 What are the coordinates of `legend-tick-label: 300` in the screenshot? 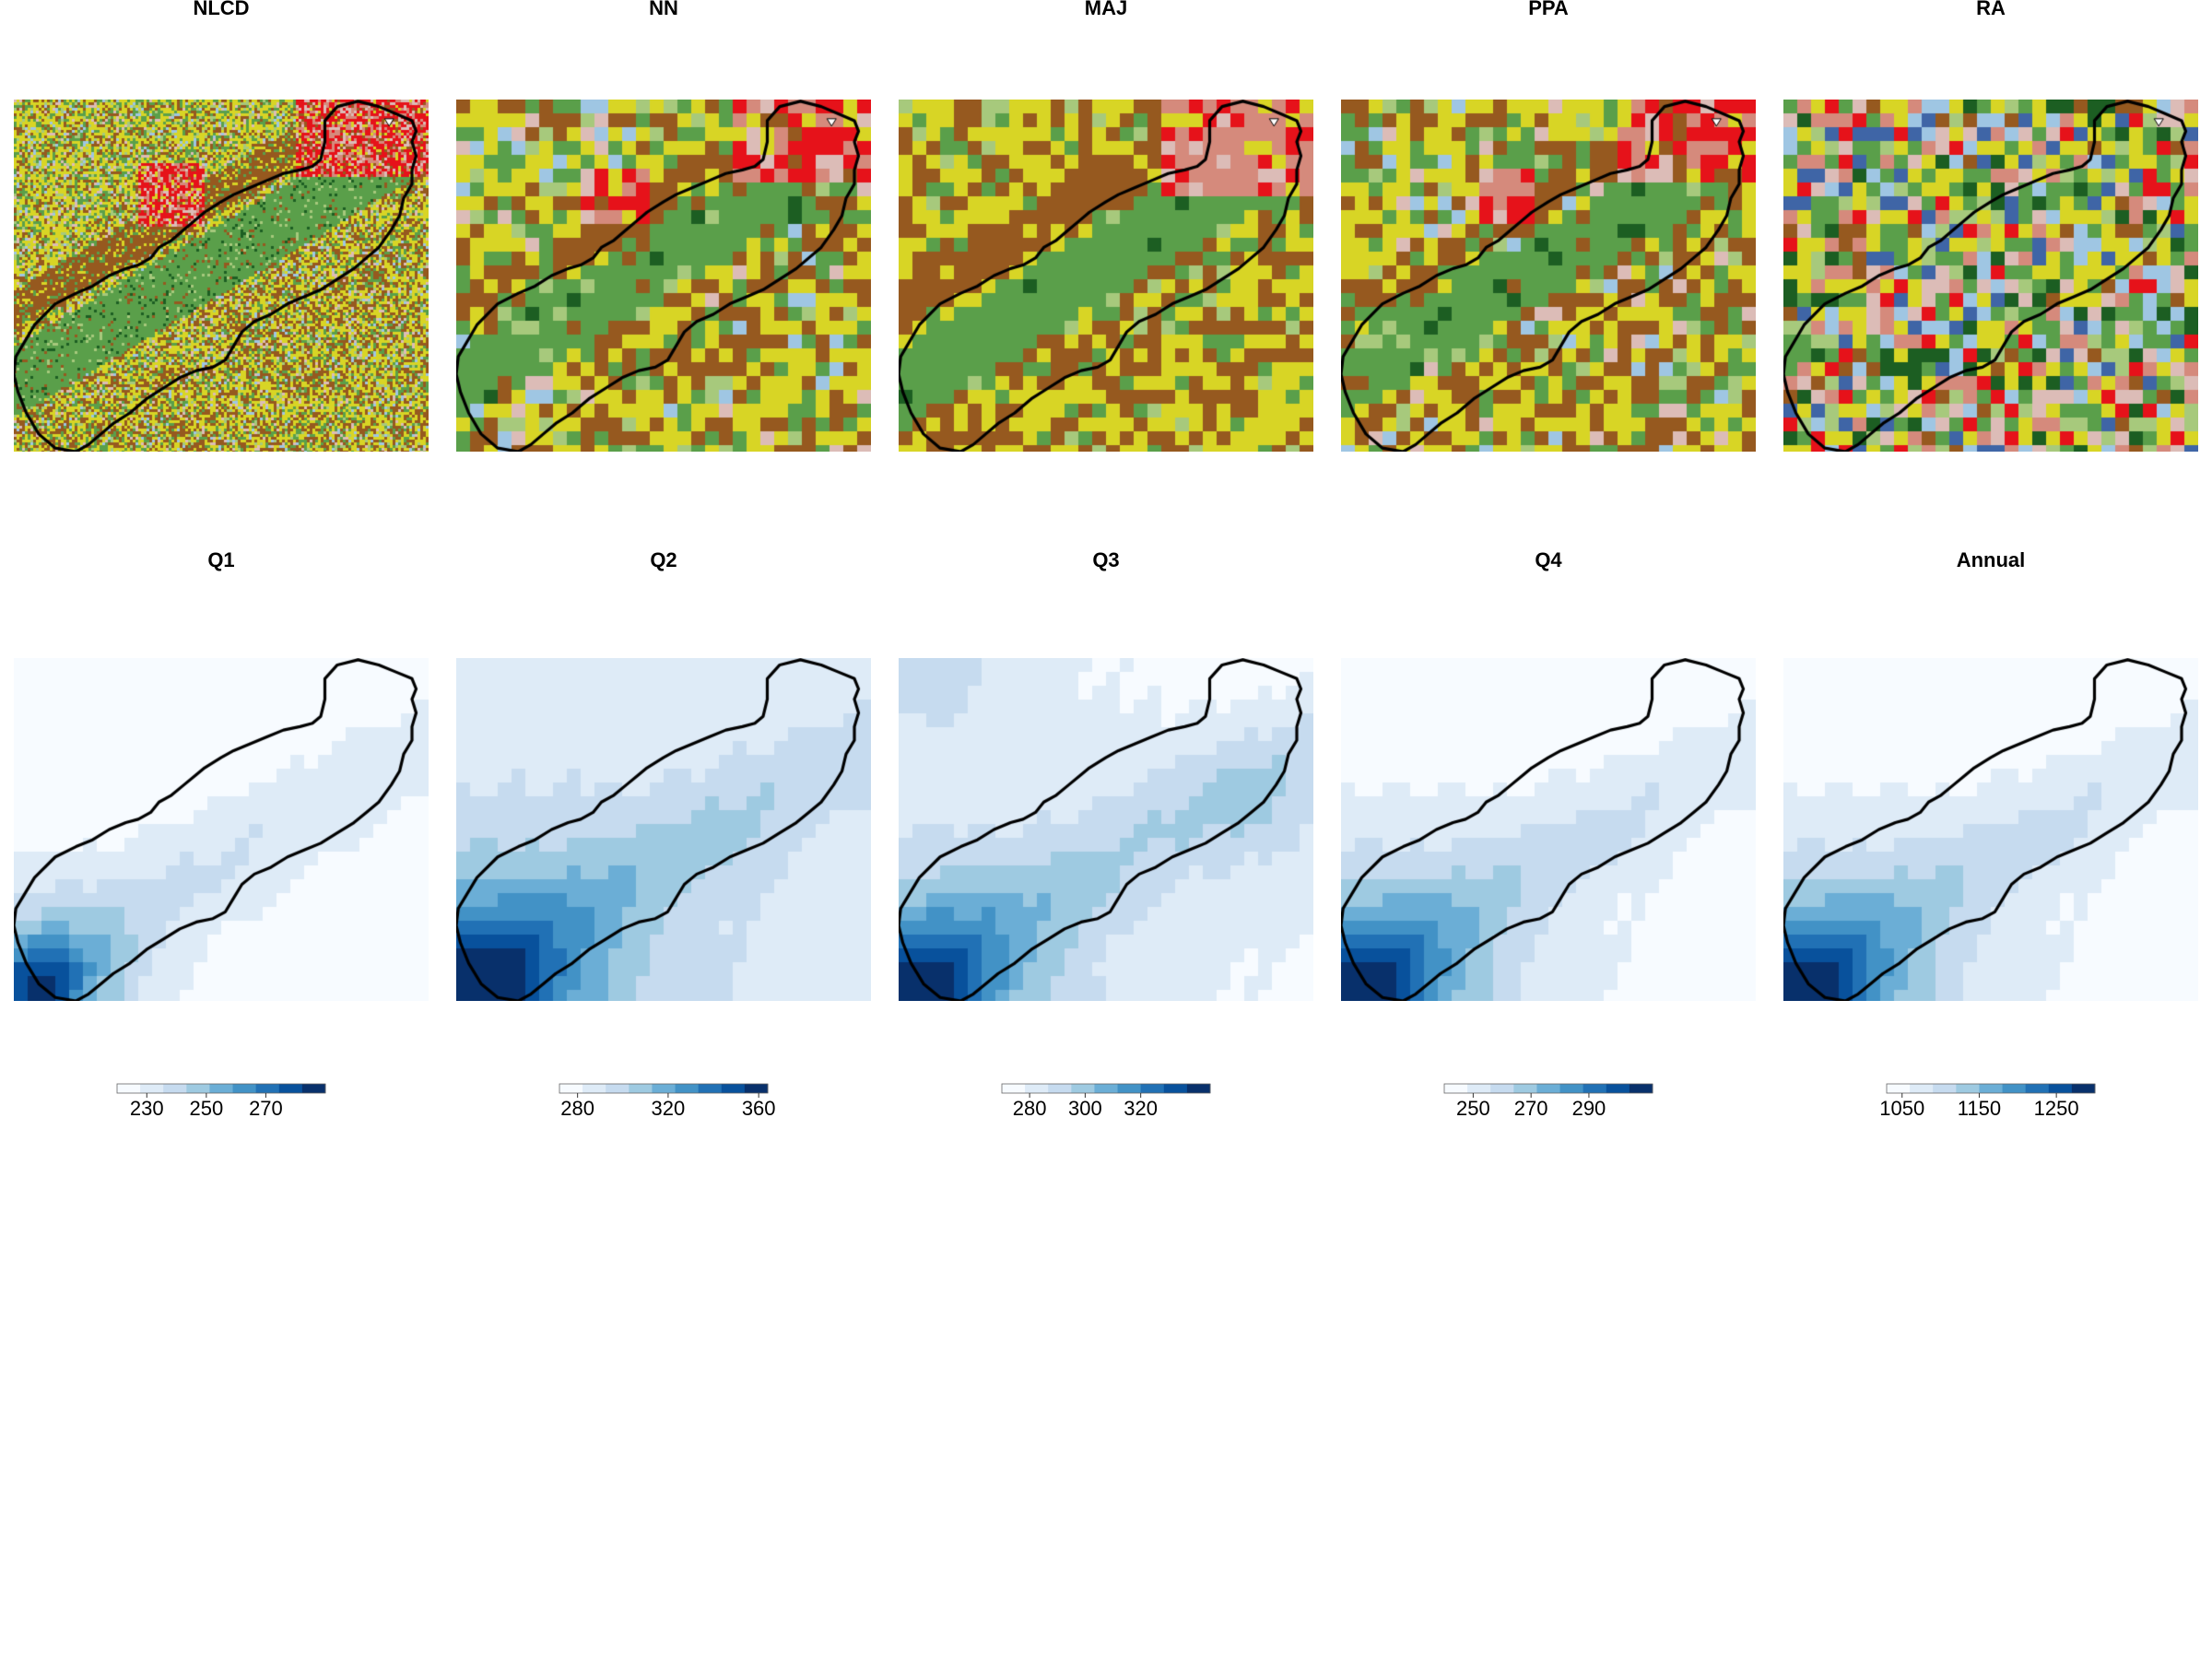 It's located at (1085, 1108).